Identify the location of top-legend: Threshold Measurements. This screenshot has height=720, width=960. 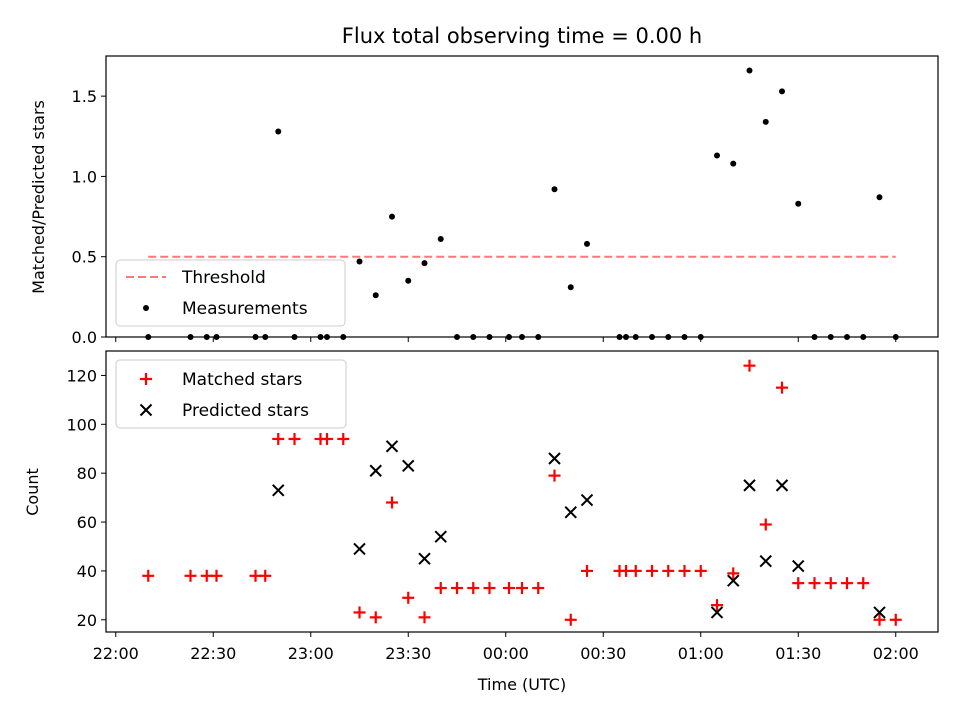
(230, 293).